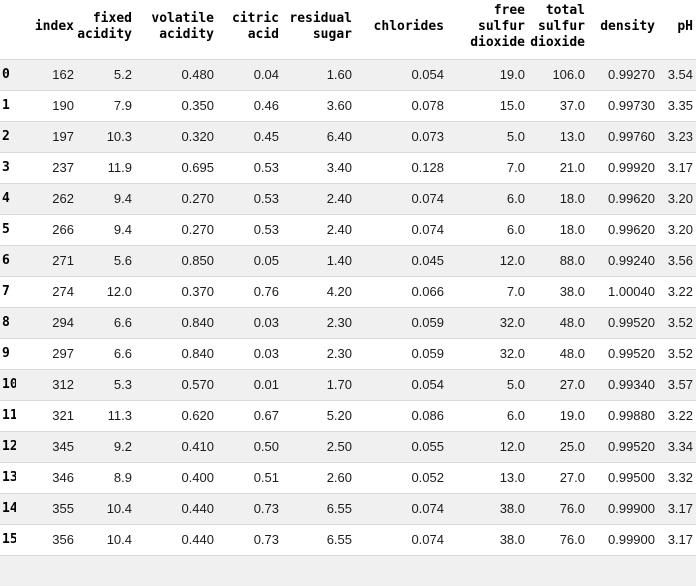 Image resolution: width=696 pixels, height=586 pixels. What do you see at coordinates (318, 384) in the screenshot?
I see `table-cell: 1.70` at bounding box center [318, 384].